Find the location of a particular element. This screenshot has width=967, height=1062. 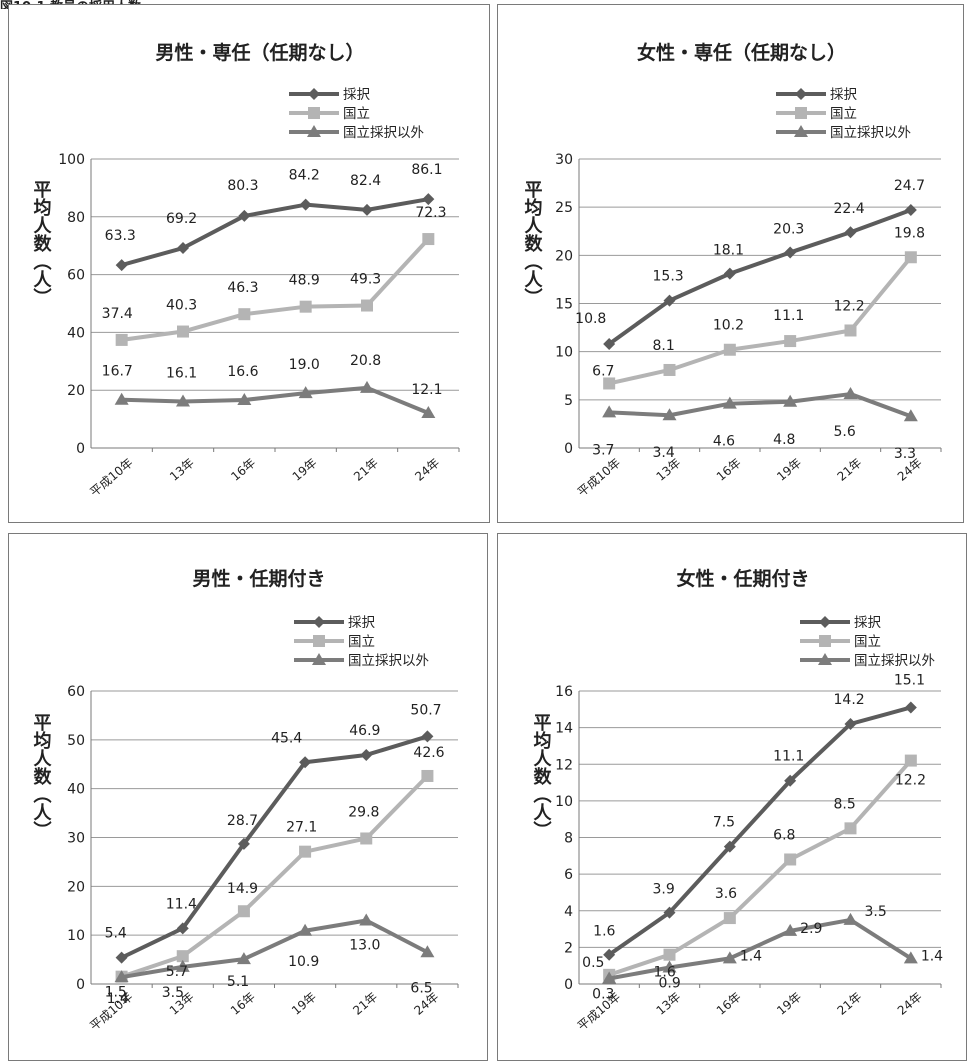

y-tick-label: 0 is located at coordinates (568, 449).